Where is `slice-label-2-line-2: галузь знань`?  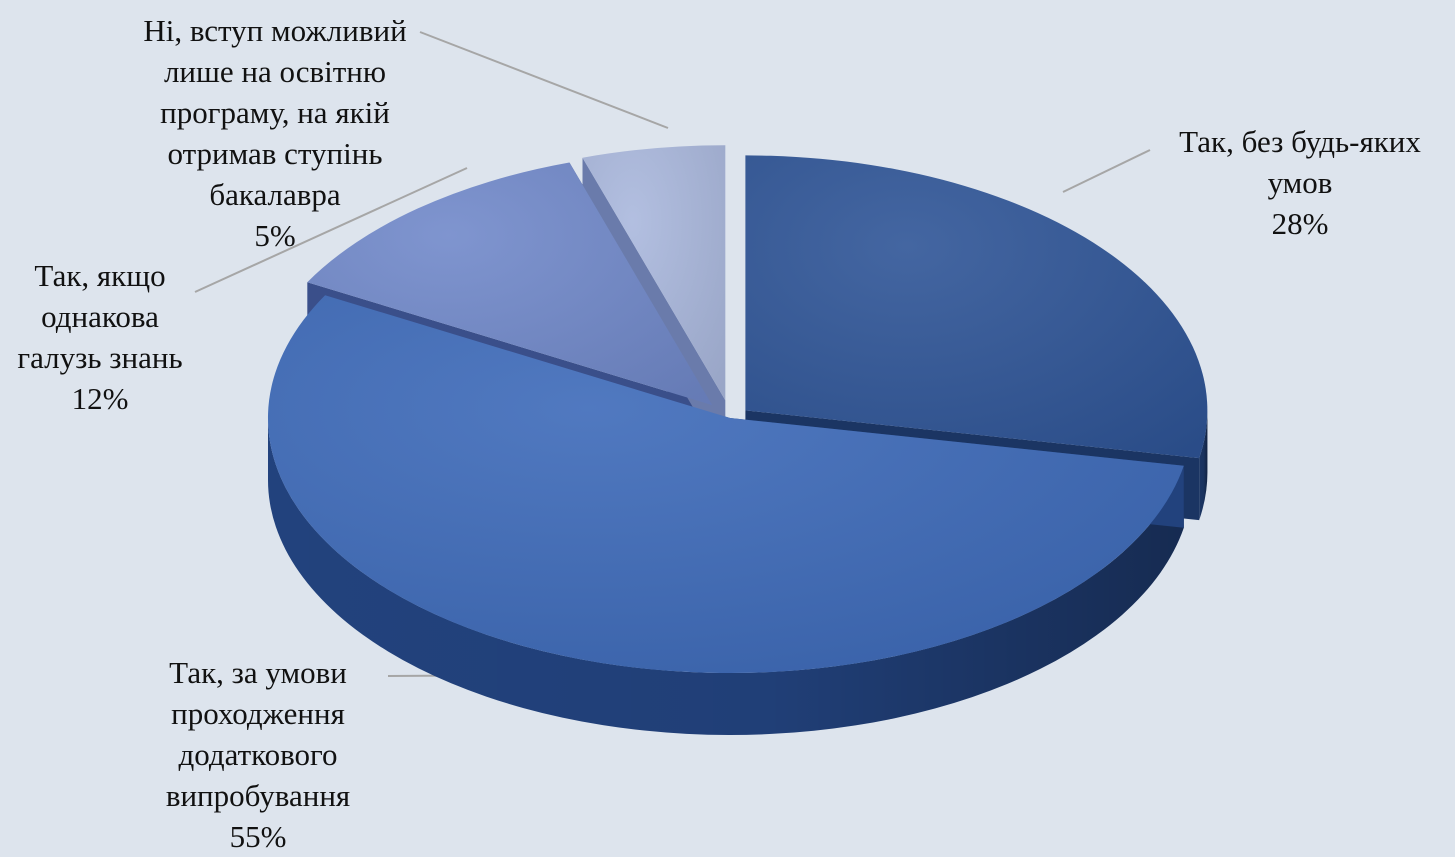
slice-label-2-line-2: галузь знань is located at coordinates (100, 357).